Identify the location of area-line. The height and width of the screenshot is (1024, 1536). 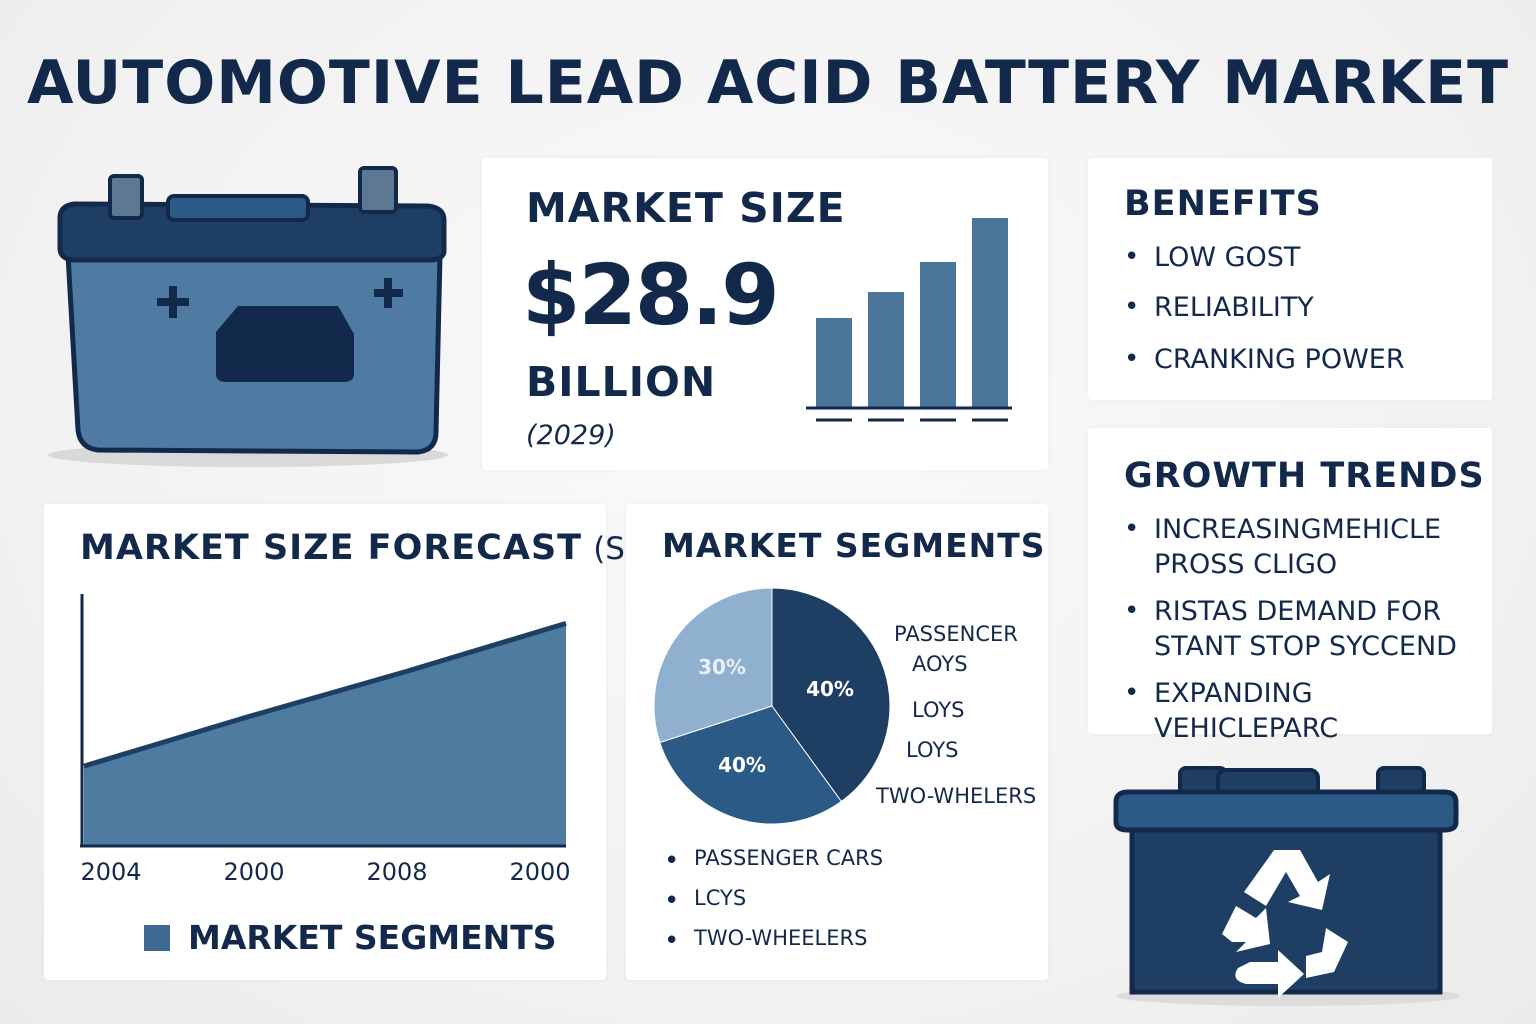
(325, 694).